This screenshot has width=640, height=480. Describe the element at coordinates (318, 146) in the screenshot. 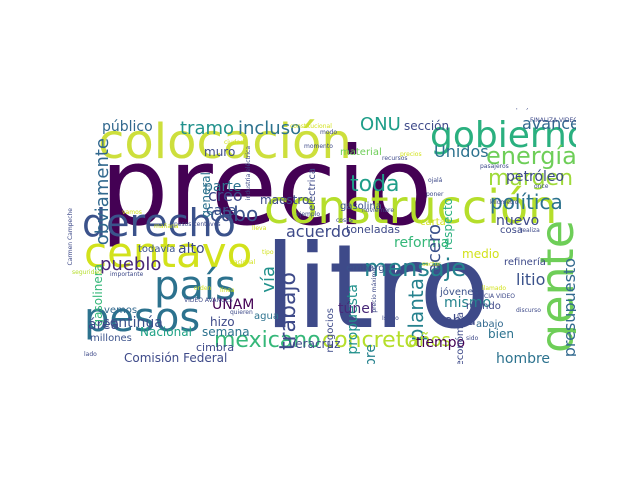

I see `word-momento: momento` at that location.